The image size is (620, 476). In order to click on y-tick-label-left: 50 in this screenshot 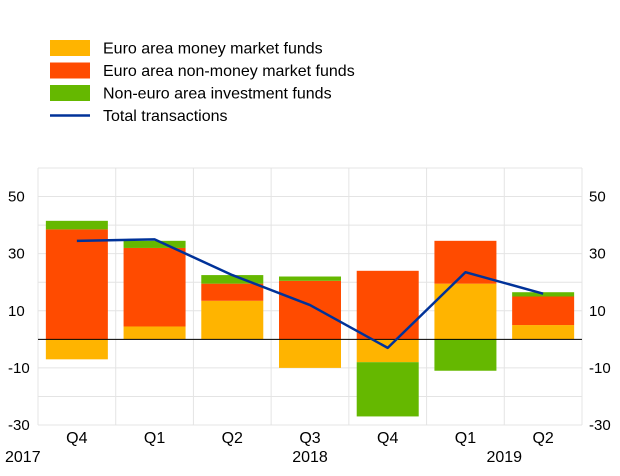, I will do `click(16, 197)`.